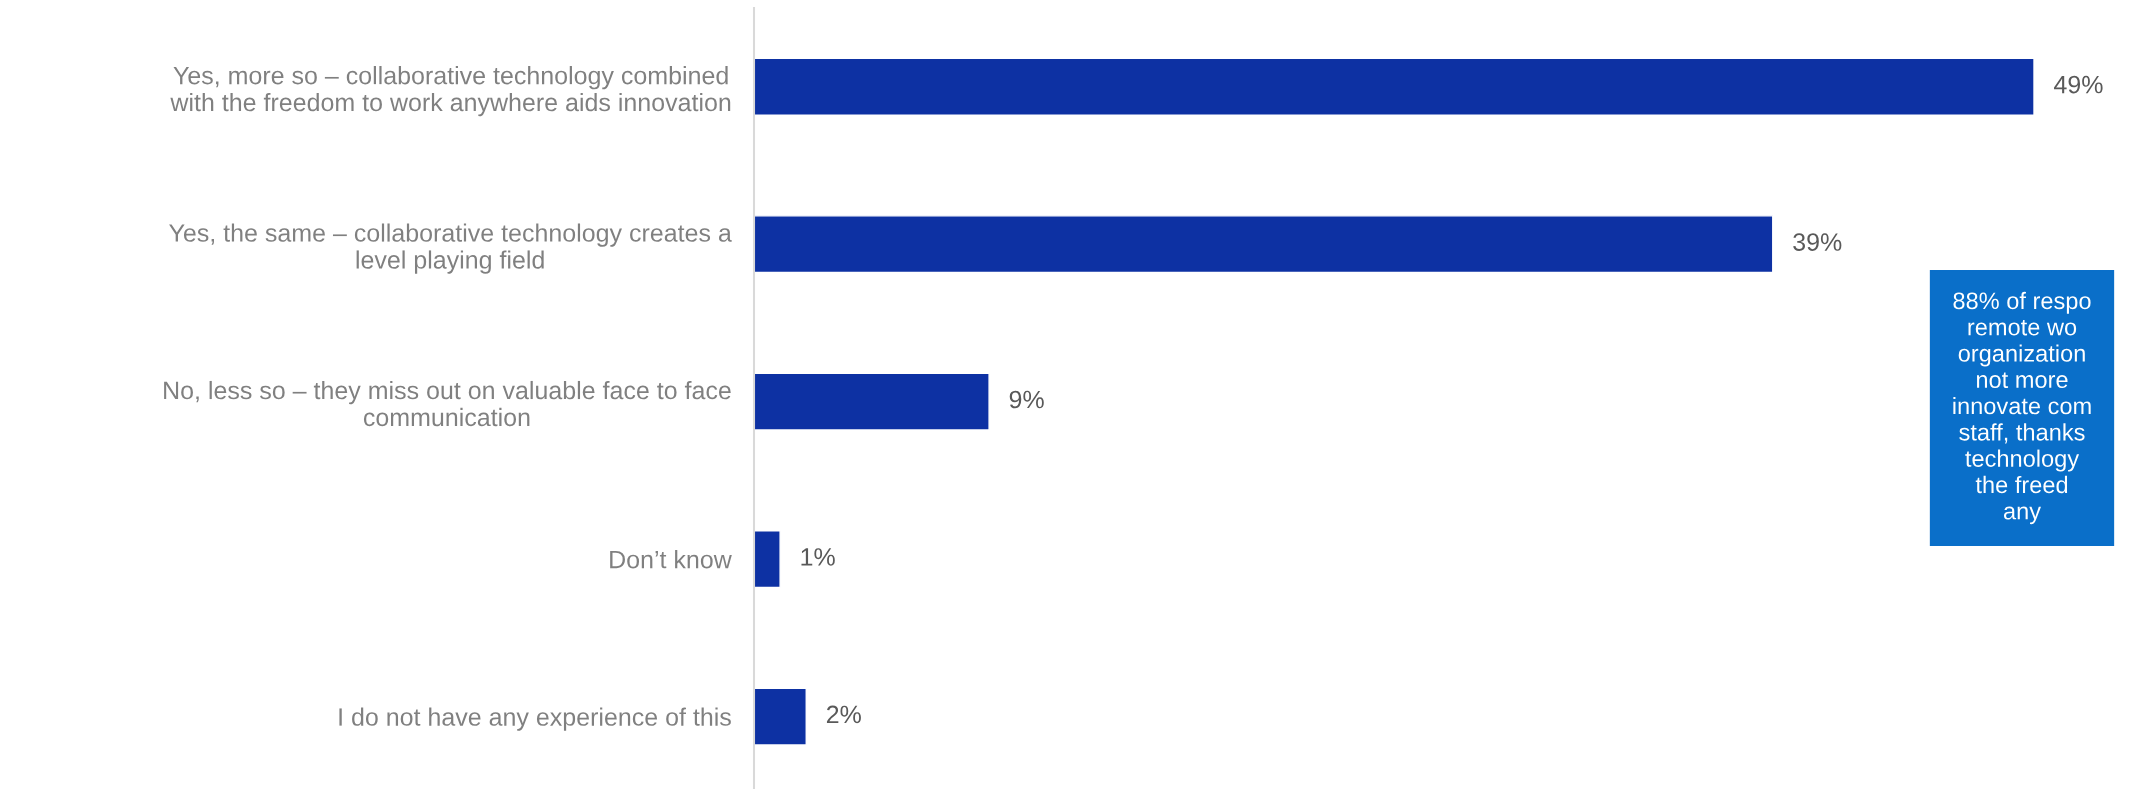  Describe the element at coordinates (671, 559) in the screenshot. I see `y-tick-label: Don’t know` at that location.